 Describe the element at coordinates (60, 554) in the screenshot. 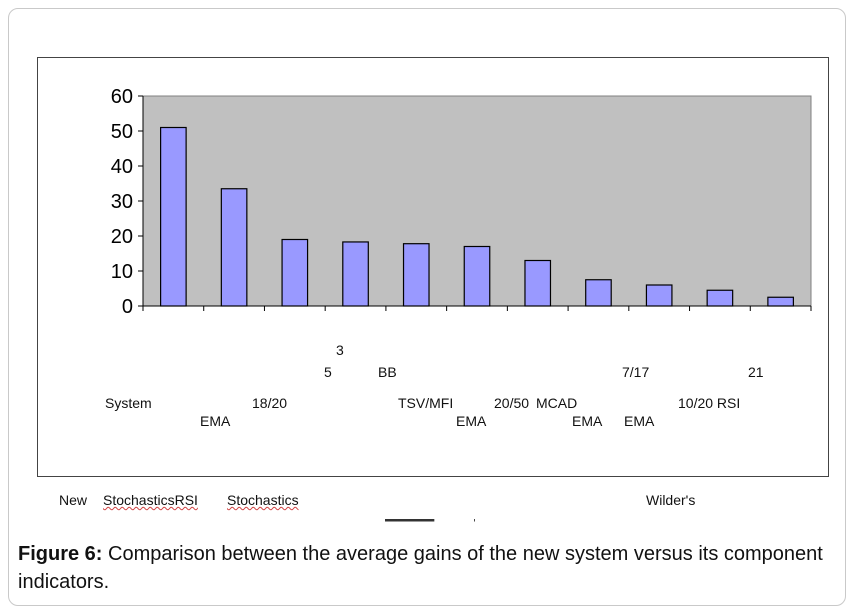

I see `caption-label: Figure 6:` at that location.